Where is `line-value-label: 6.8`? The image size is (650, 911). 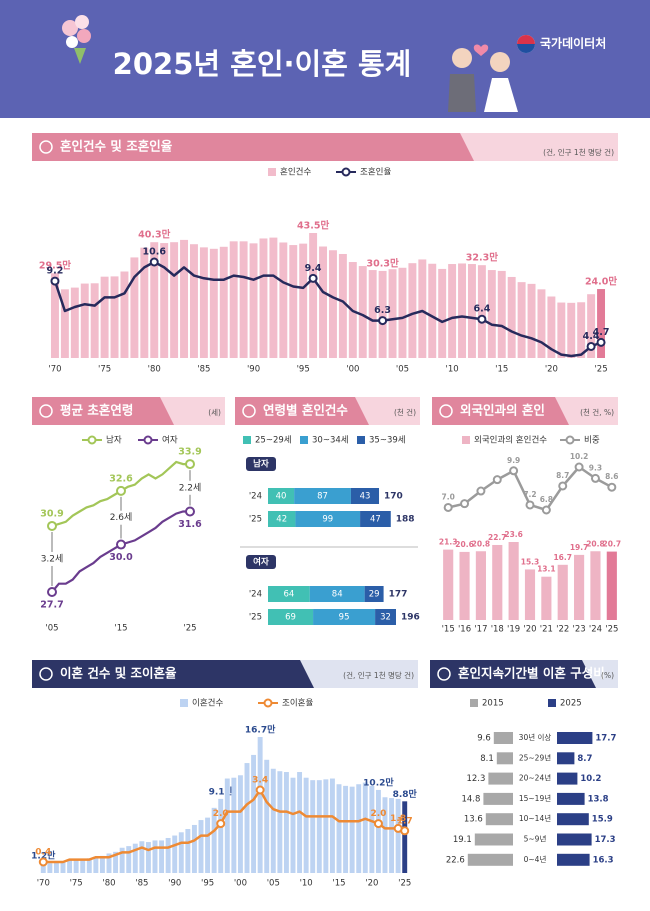
line-value-label: 6.8 is located at coordinates (546, 499).